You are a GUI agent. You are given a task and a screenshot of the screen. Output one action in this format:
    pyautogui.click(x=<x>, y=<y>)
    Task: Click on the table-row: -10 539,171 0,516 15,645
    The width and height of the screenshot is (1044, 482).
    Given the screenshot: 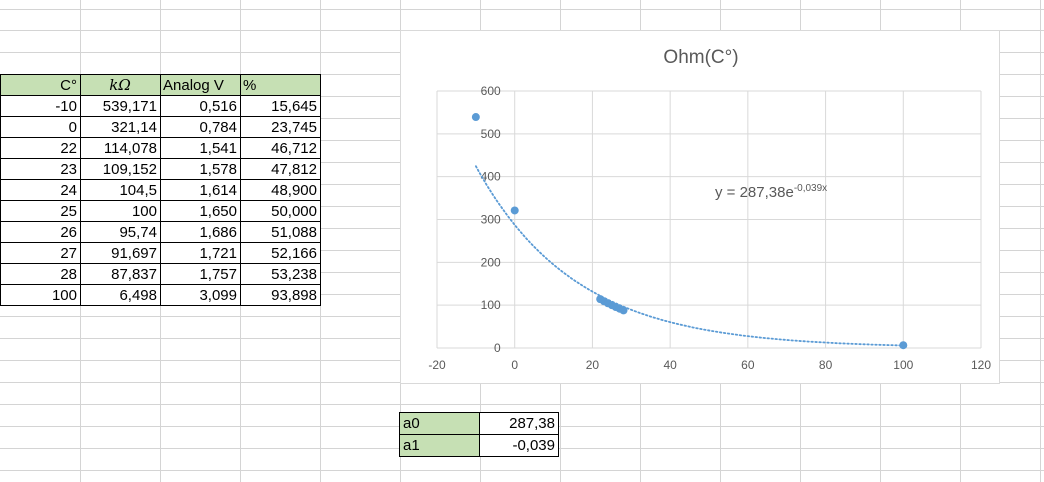 What is the action you would take?
    pyautogui.click(x=160, y=106)
    